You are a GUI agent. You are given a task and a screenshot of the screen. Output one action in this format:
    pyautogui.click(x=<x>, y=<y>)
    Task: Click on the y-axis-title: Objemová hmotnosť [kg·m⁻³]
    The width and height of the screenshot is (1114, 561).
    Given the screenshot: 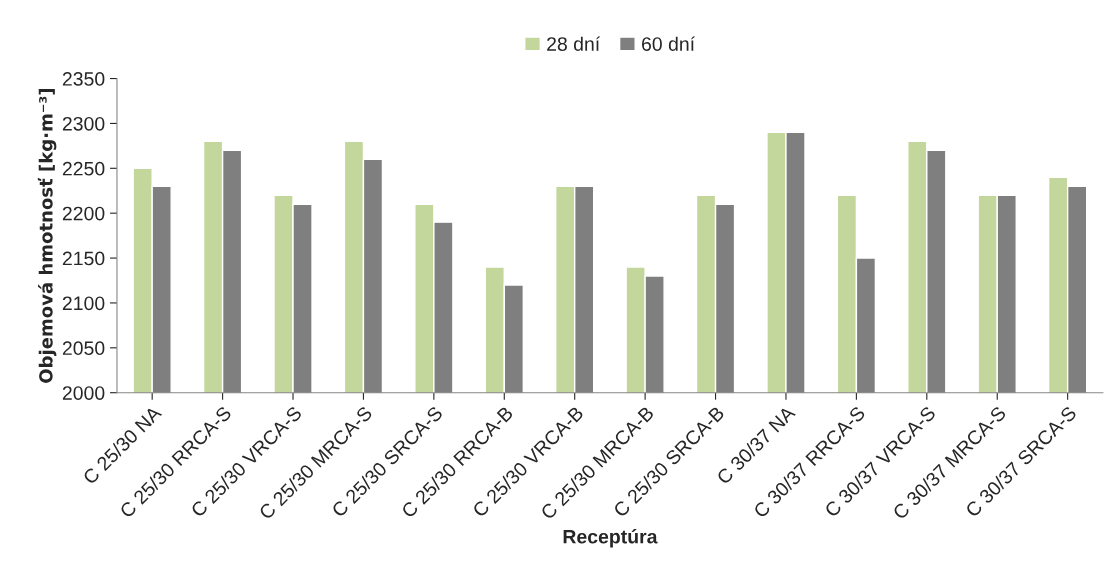 What is the action you would take?
    pyautogui.click(x=47, y=236)
    